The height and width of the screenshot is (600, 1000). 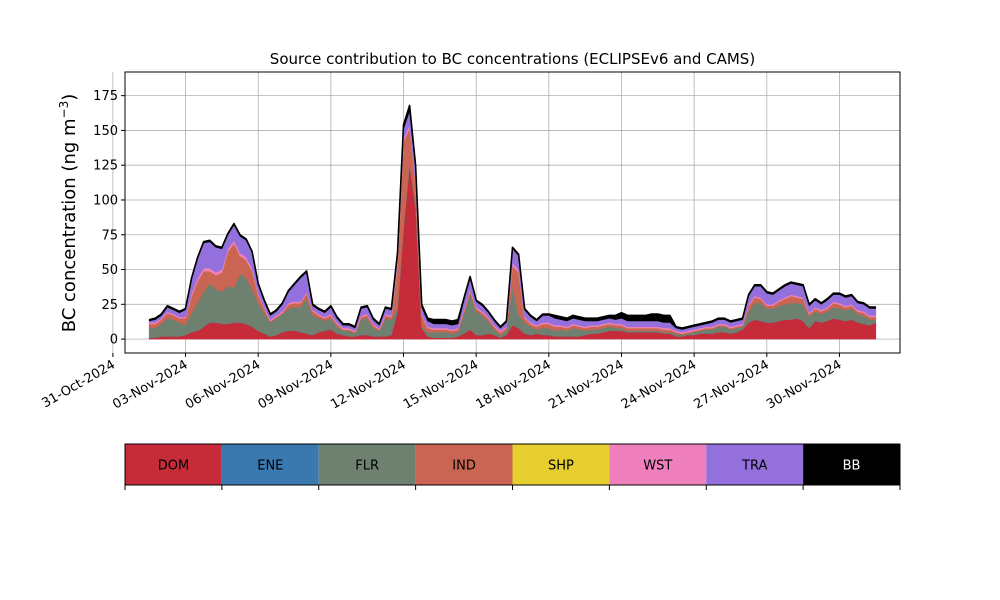 I want to click on legend-label-shp: SHP, so click(x=561, y=466).